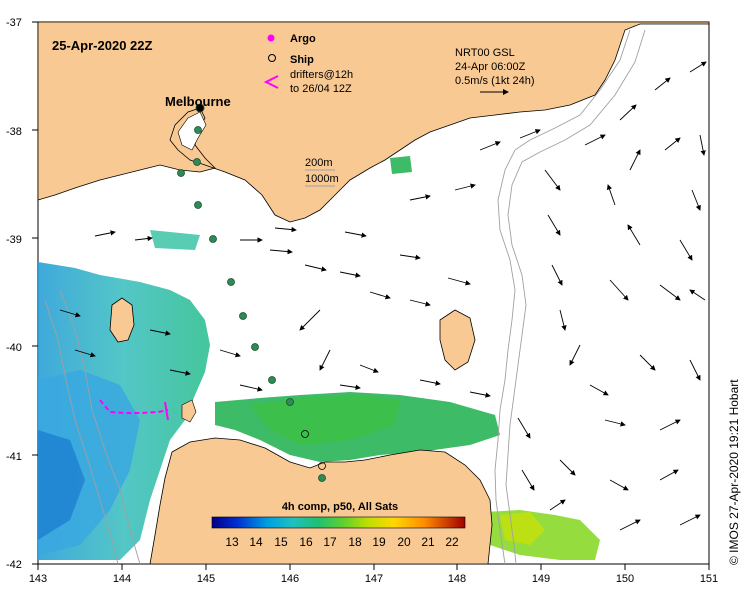  I want to click on colorbar-title: 4h comp, p50, All Sats, so click(340, 507).